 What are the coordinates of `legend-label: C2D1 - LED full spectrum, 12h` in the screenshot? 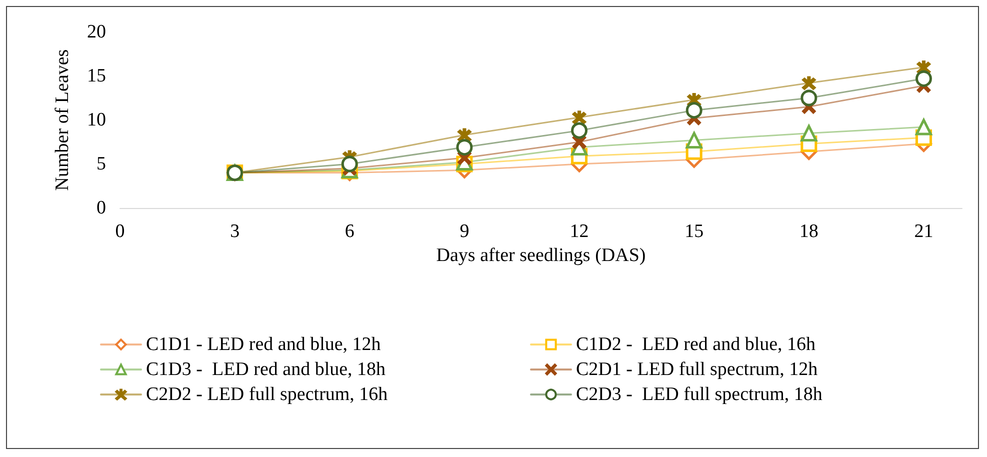 It's located at (697, 369).